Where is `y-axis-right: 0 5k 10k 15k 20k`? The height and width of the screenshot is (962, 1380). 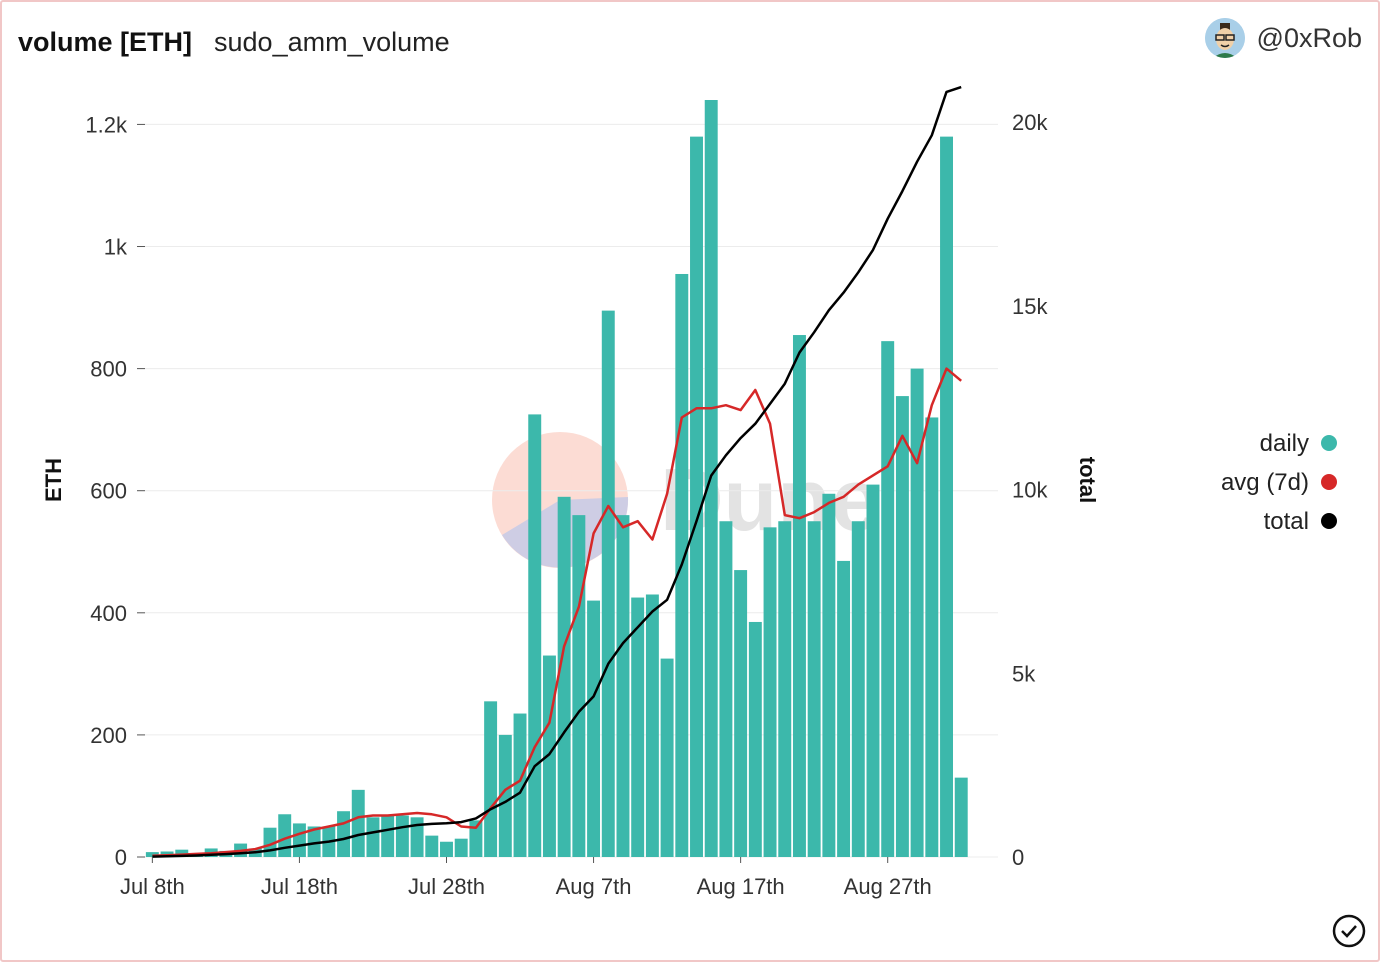 y-axis-right: 0 5k 10k 15k 20k is located at coordinates (1030, 490).